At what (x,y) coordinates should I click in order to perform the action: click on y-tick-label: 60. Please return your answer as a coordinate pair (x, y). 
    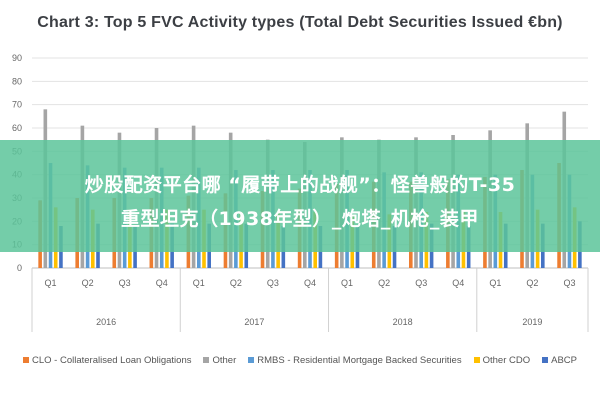
    Looking at the image, I should click on (17, 128).